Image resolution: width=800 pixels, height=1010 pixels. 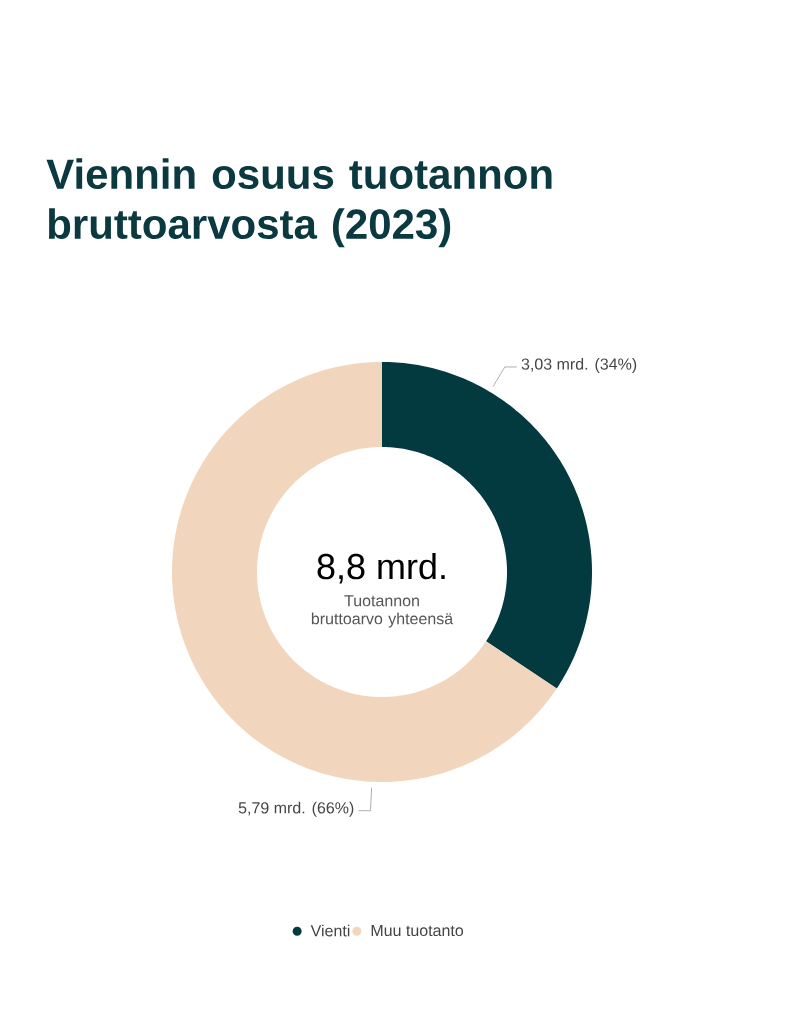 What do you see at coordinates (381, 568) in the screenshot?
I see `text: 8,8 mrd.` at bounding box center [381, 568].